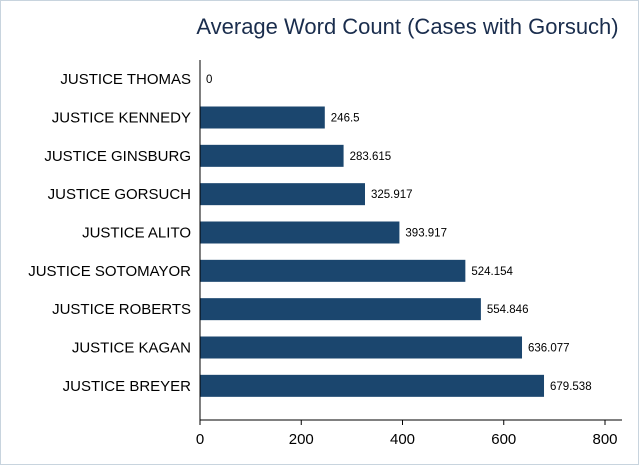  I want to click on category-label: JUSTICE ROBERTS, so click(121, 309).